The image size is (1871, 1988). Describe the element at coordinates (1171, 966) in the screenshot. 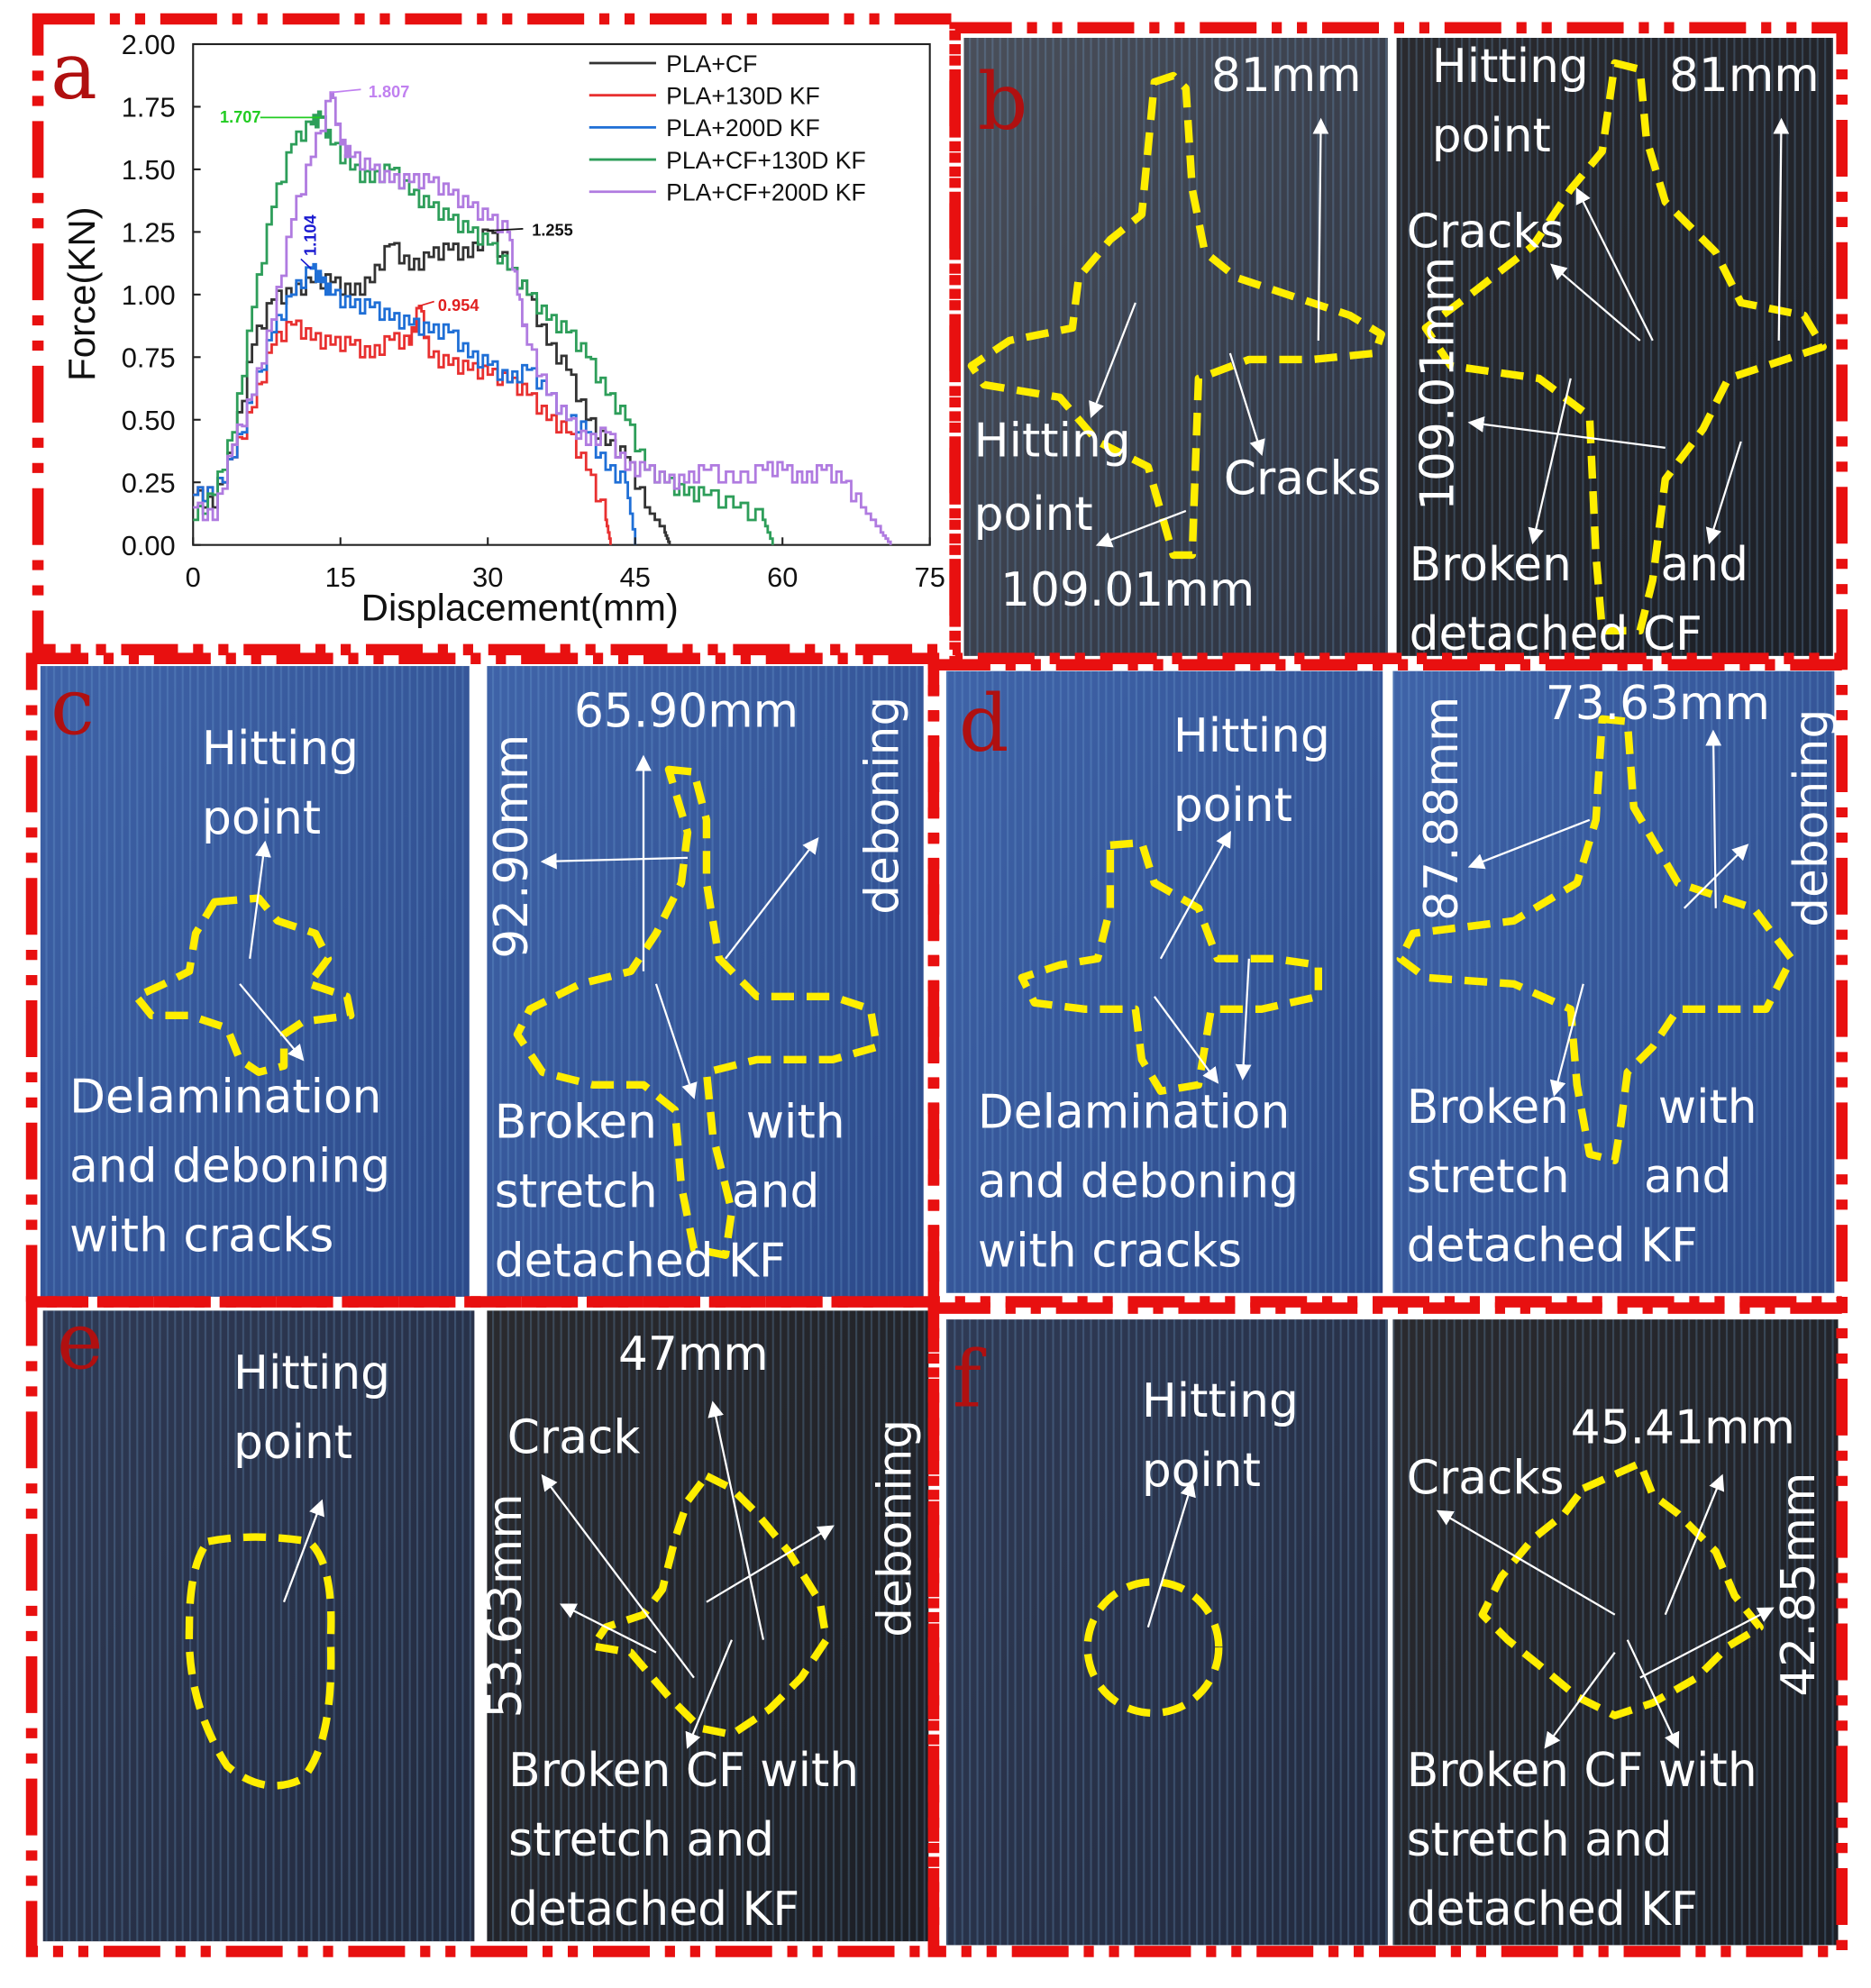

I see `damage-outline-d1` at that location.